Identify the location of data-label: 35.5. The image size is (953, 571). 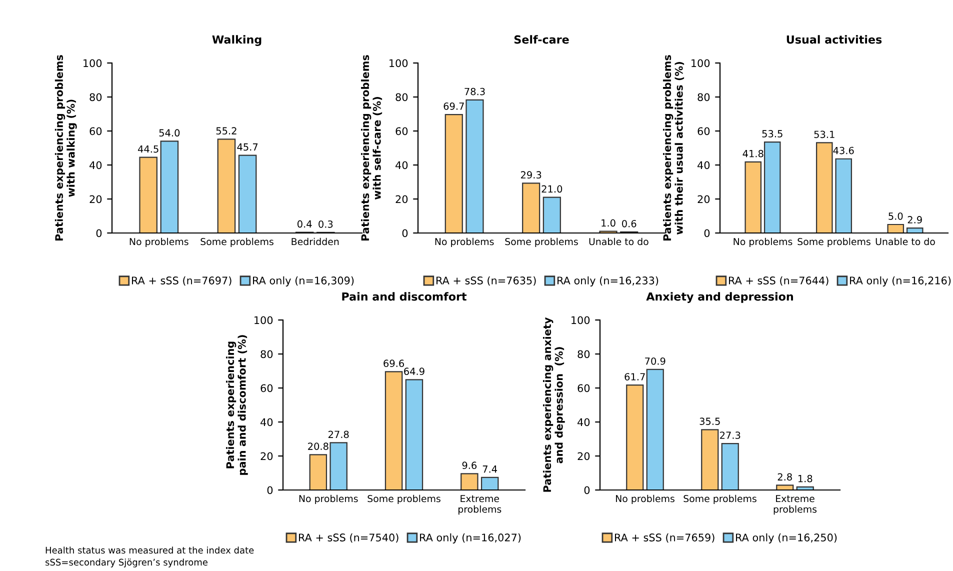
(710, 421).